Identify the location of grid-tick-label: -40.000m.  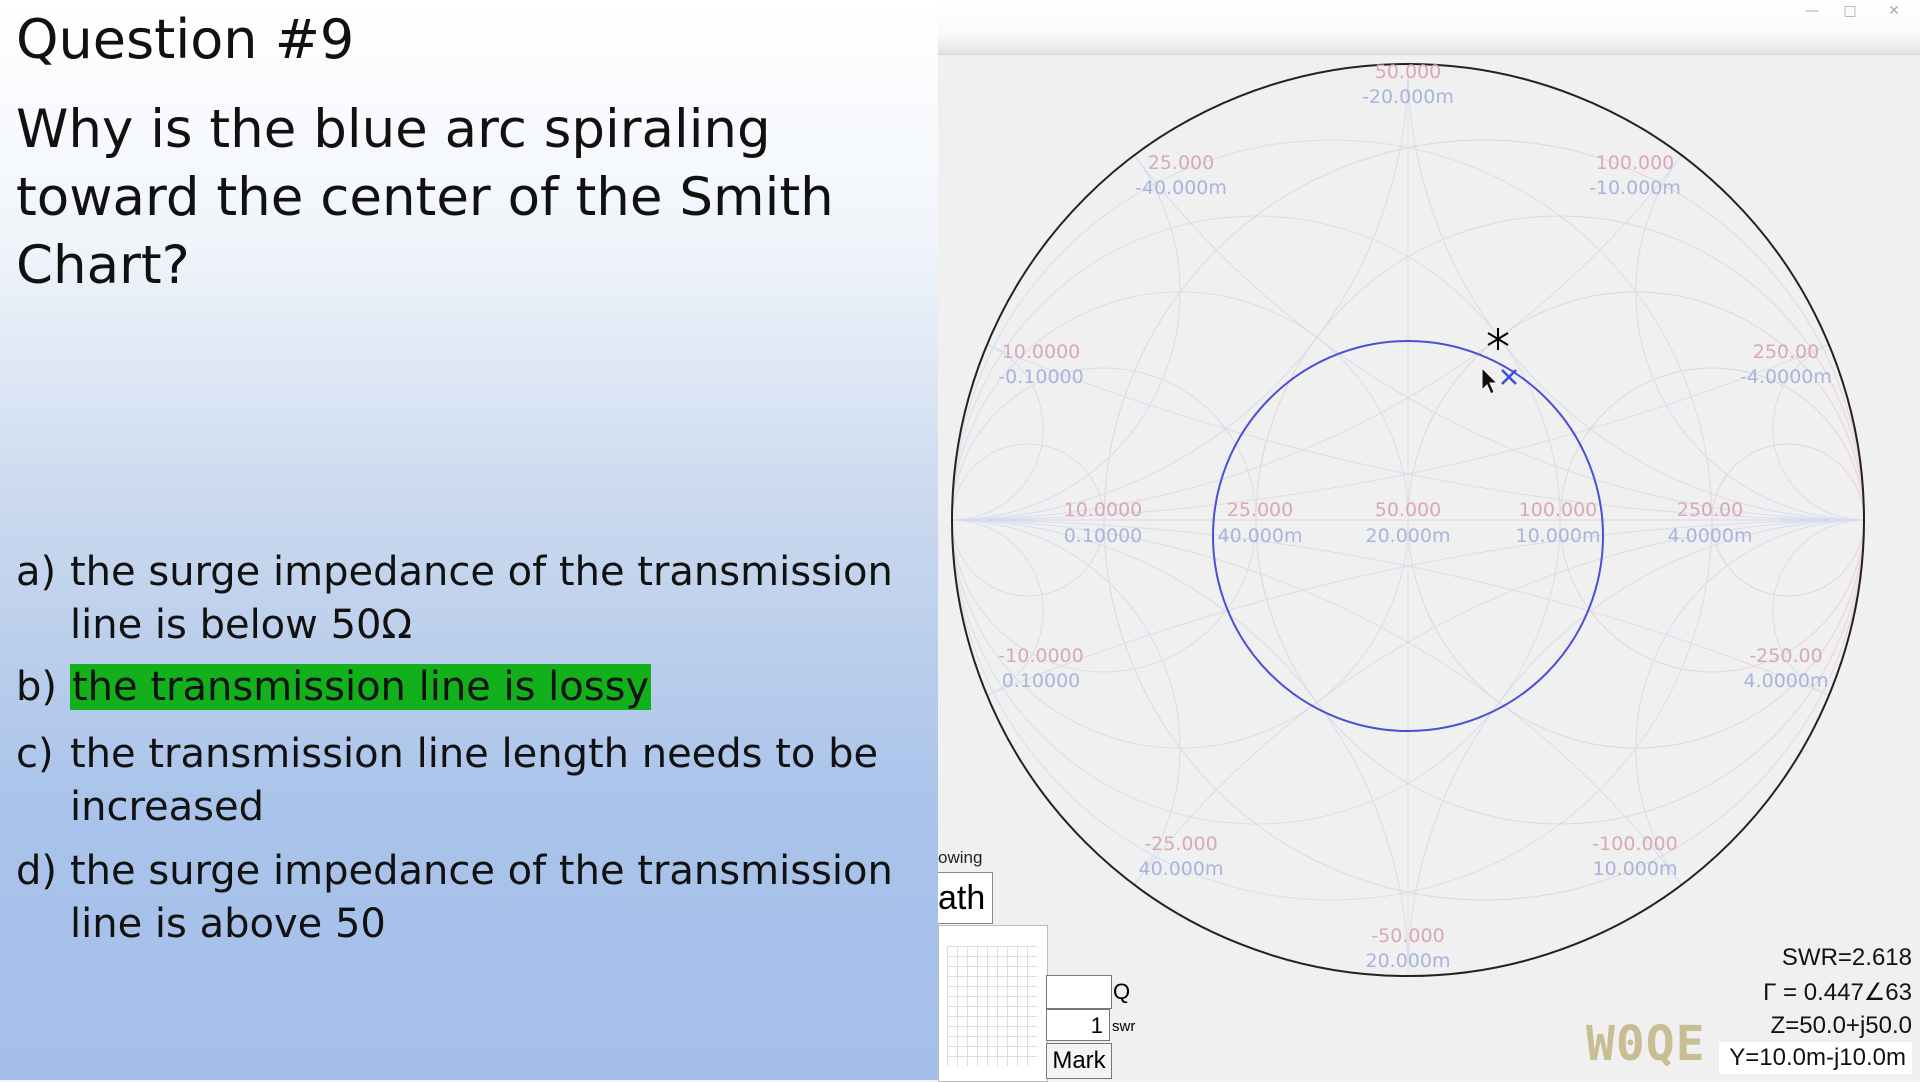
(1181, 188).